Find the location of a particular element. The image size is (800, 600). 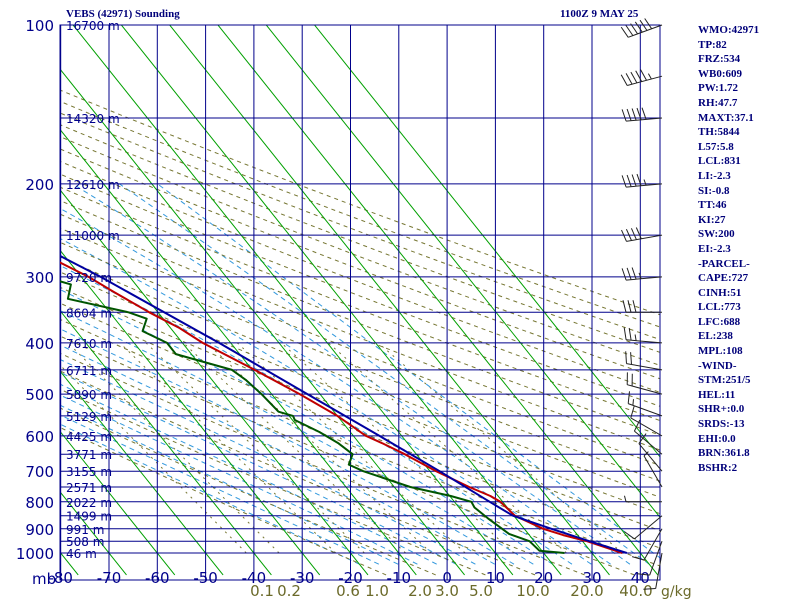

mixing-ratio-tick-label: 1.0 is located at coordinates (377, 591).